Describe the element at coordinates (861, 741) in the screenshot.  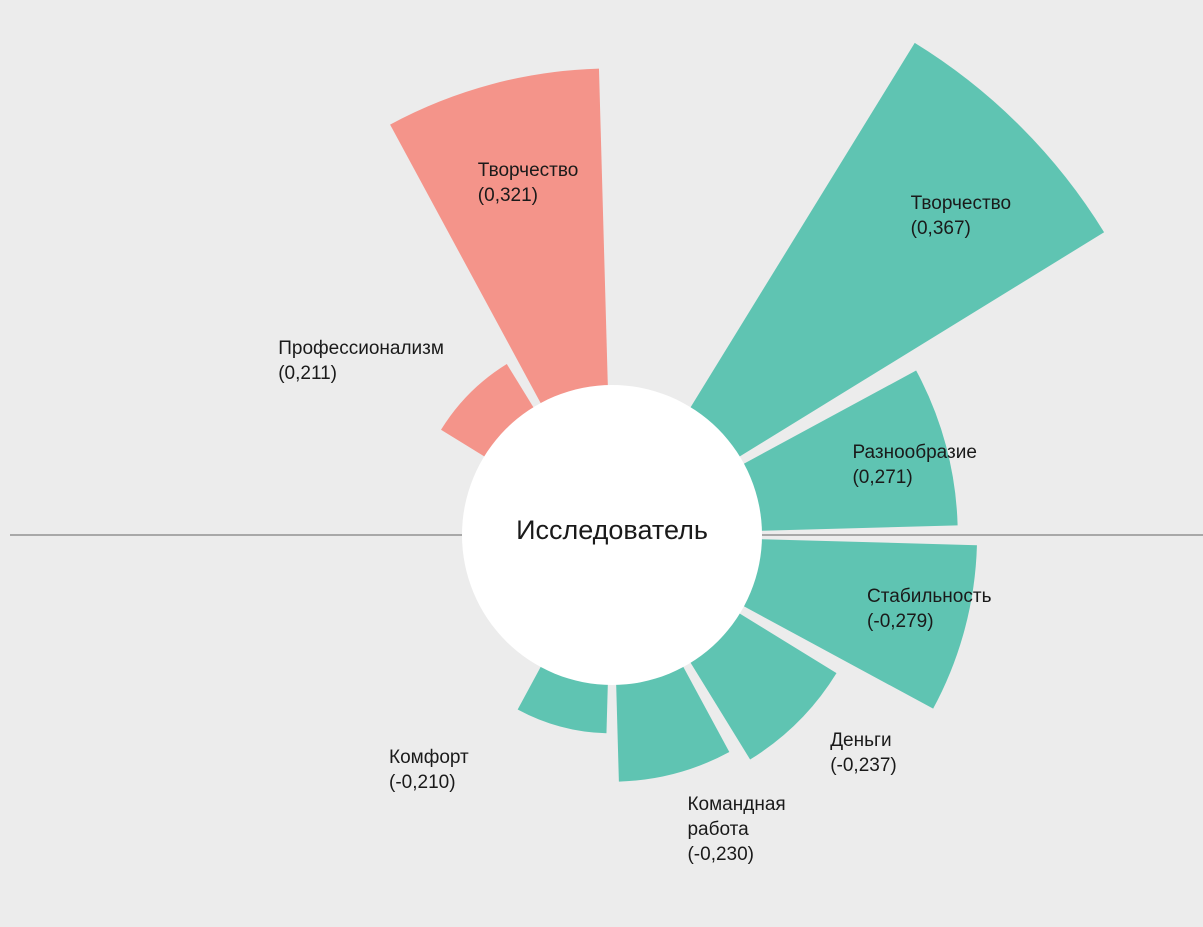
I see `category-label: Деньги` at that location.